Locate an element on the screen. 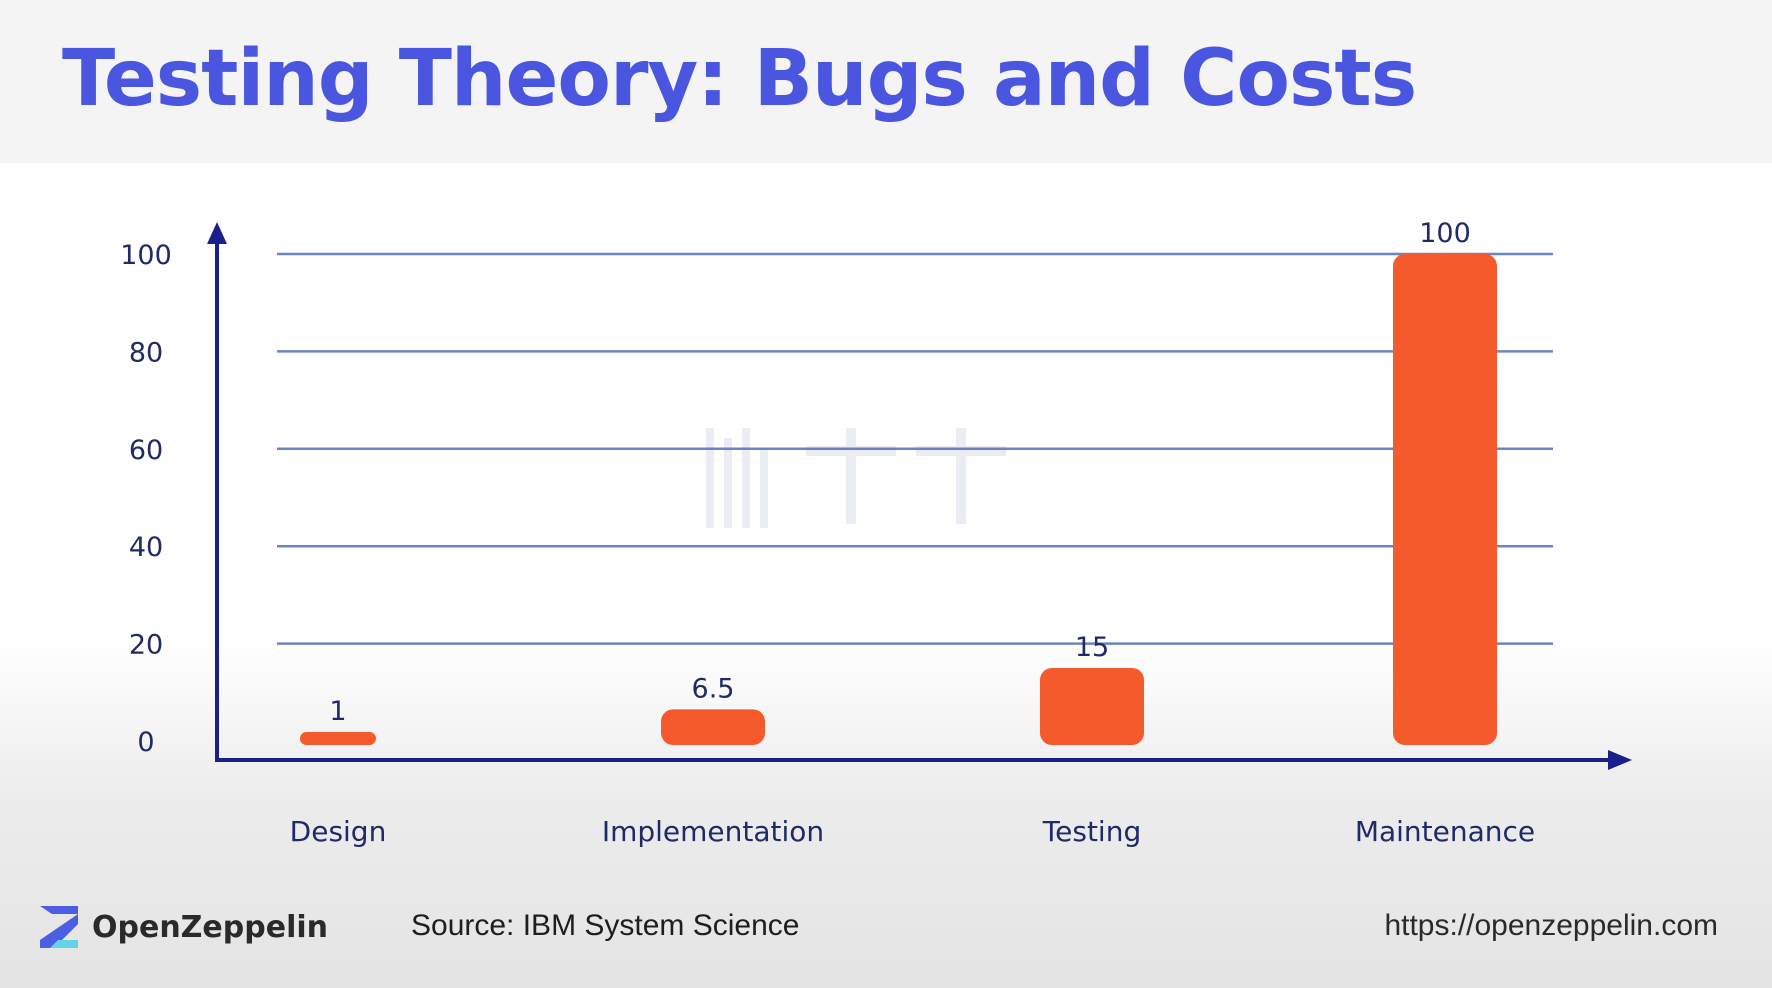 This screenshot has height=988, width=1772. openzeppelin-logo-icon is located at coordinates (59, 927).